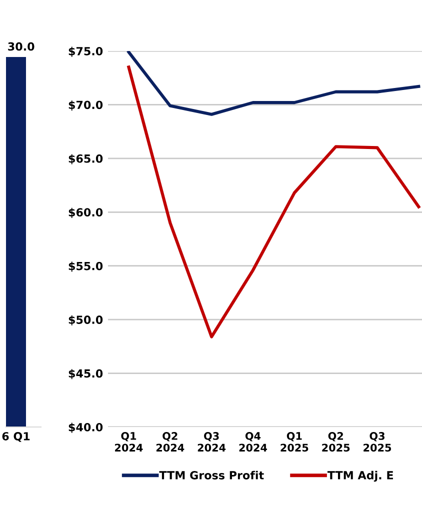  Describe the element at coordinates (336, 442) in the screenshot. I see `x-tick-label: Q2 2025` at that location.